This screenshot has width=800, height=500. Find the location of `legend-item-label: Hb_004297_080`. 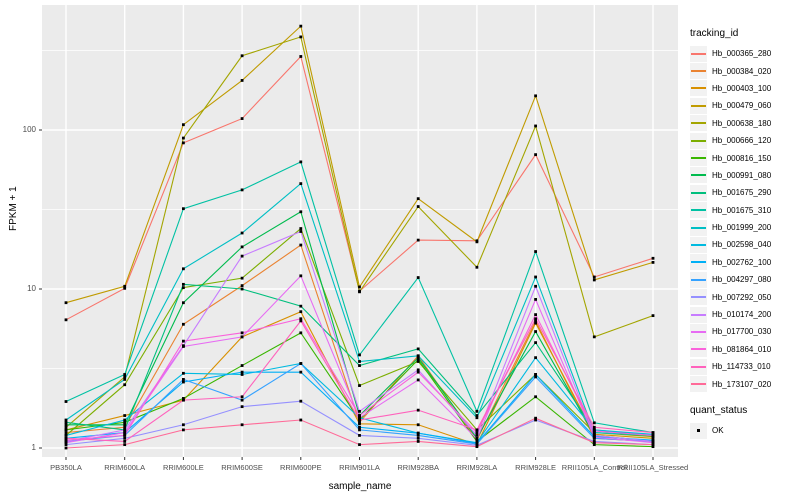

legend-item-label: Hb_004297_080 is located at coordinates (742, 280).